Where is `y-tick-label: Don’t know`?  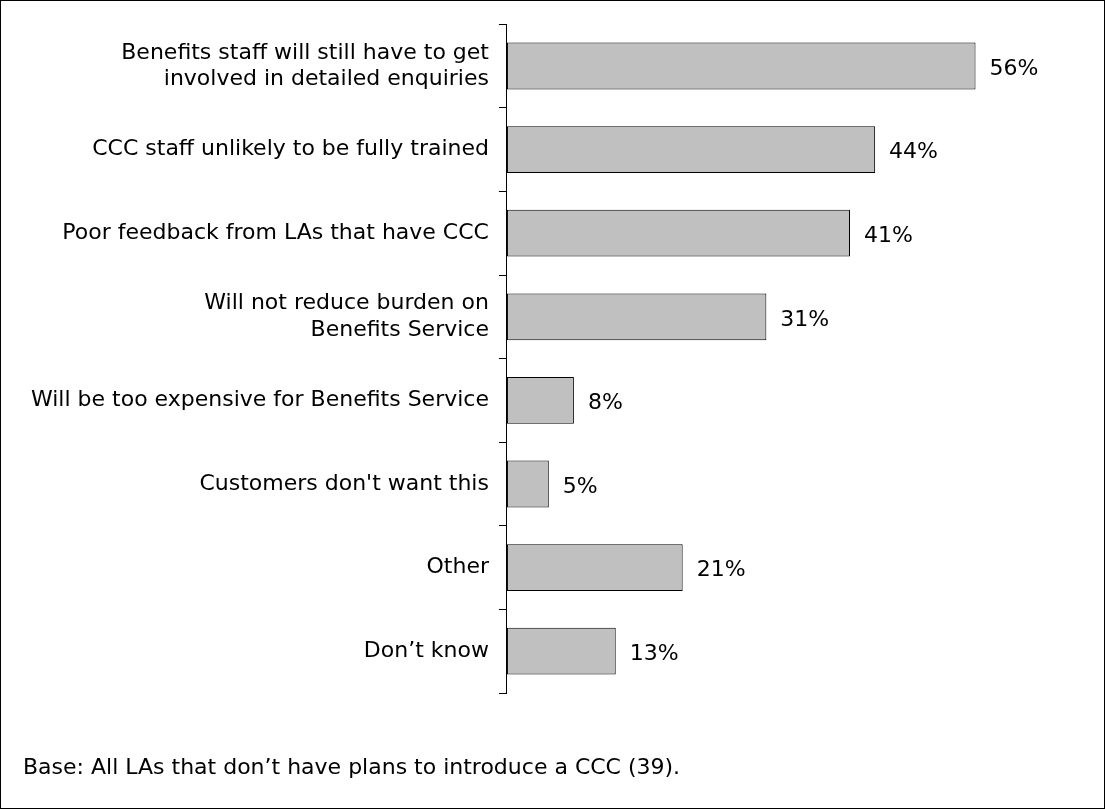 y-tick-label: Don’t know is located at coordinates (426, 649).